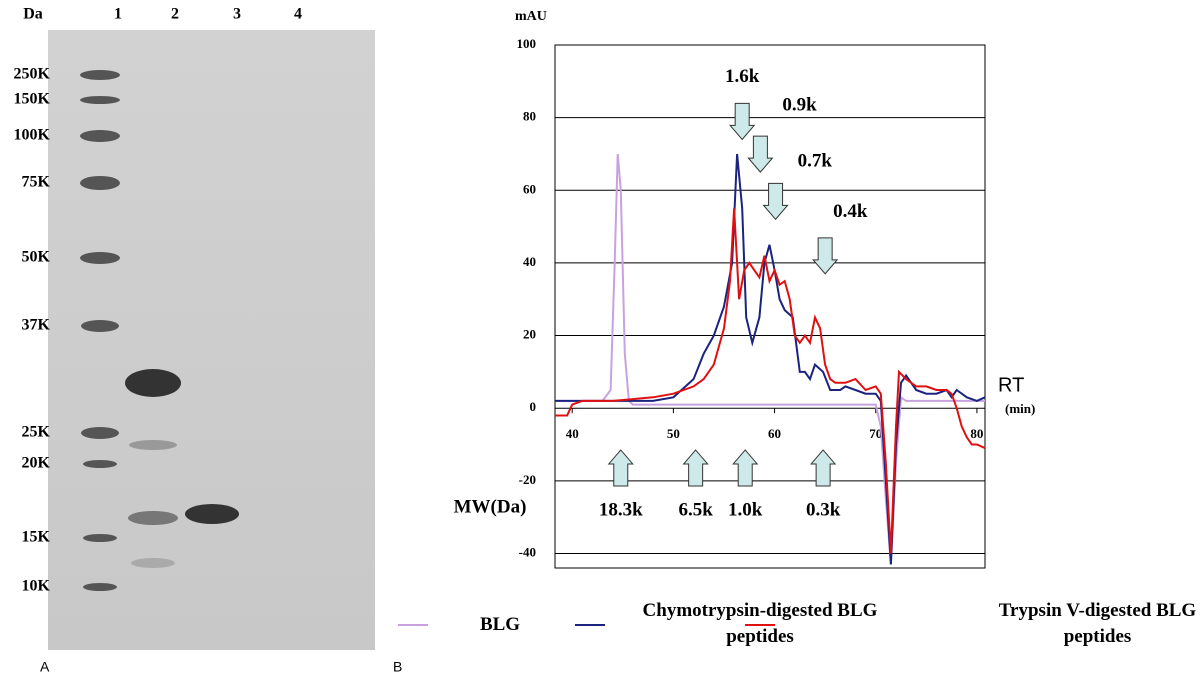 The image size is (1200, 677). I want to click on y-tick-label: -40, so click(527, 551).